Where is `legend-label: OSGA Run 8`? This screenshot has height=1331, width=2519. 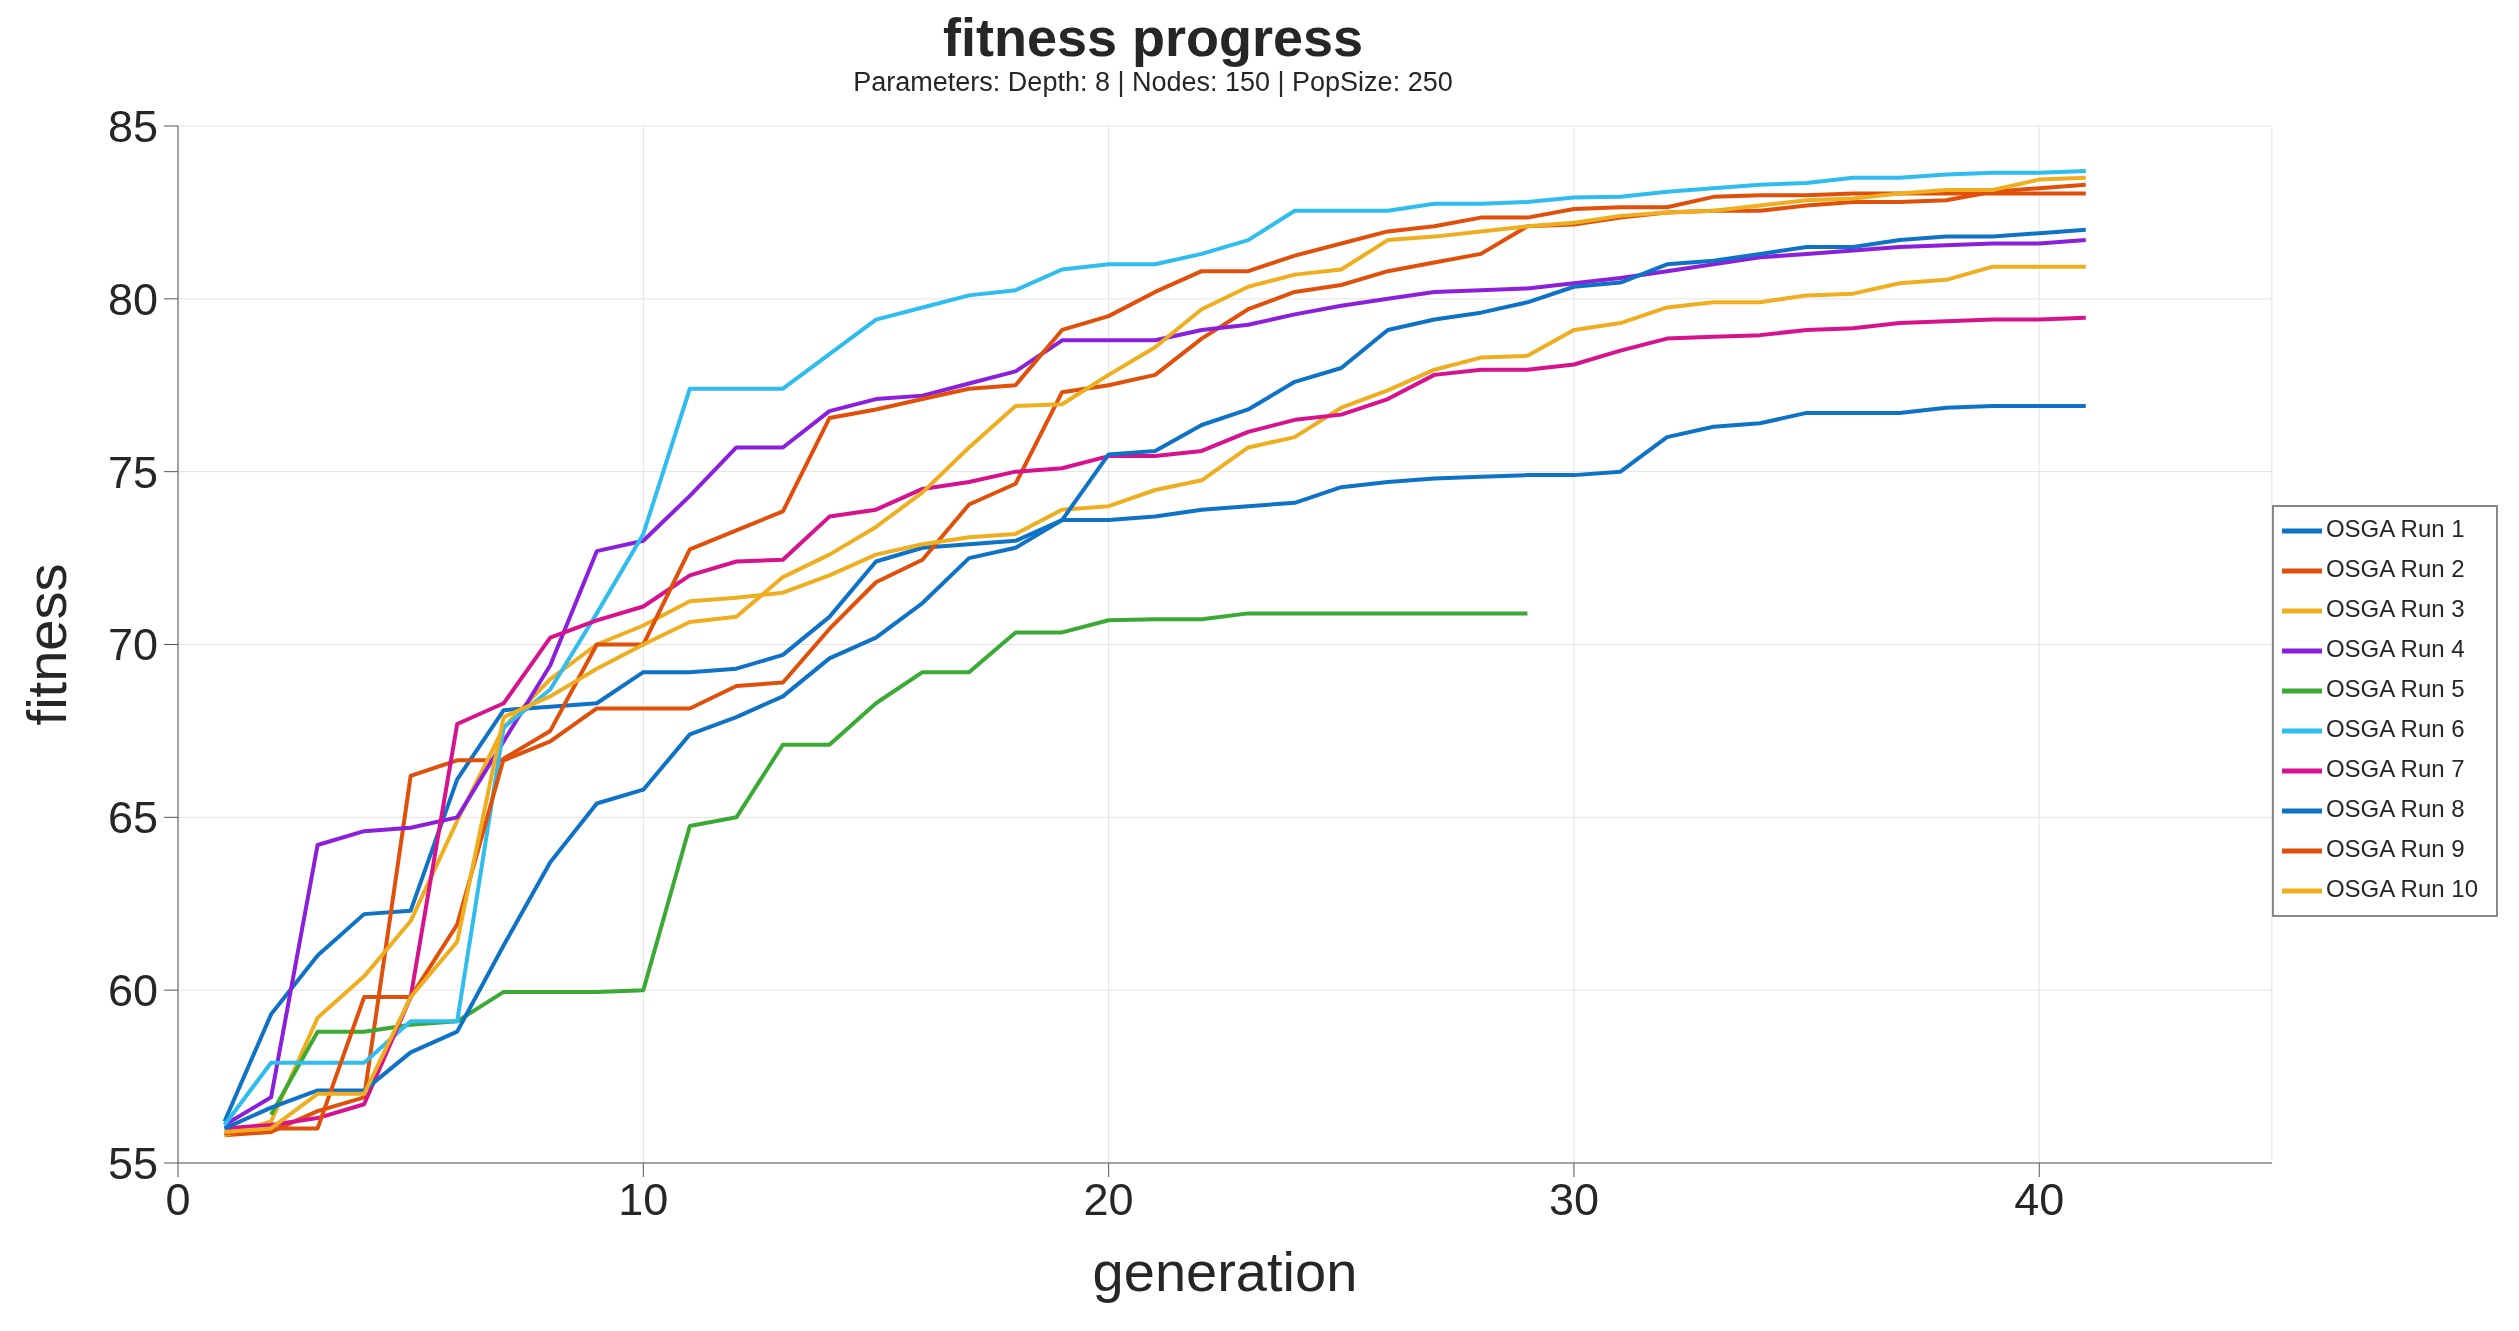 legend-label: OSGA Run 8 is located at coordinates (2395, 808).